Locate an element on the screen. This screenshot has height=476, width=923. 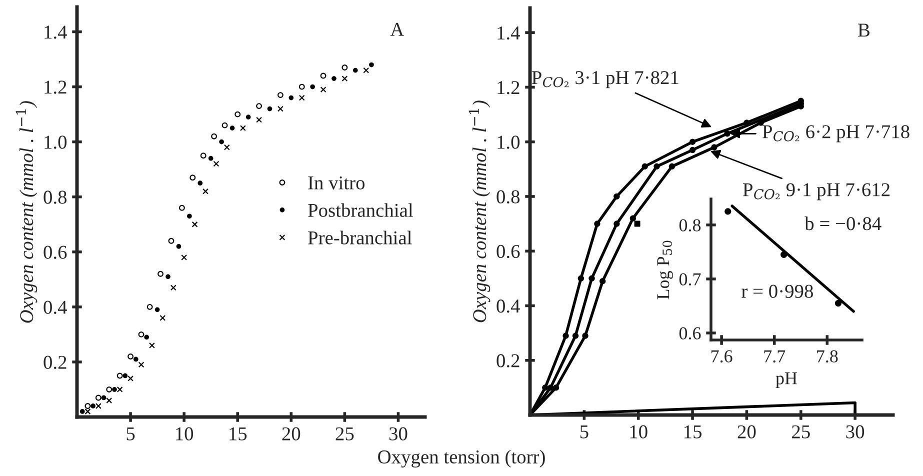
annotation: P$_{CO₂}$ 6·2 pH 7·718 is located at coordinates (836, 133).